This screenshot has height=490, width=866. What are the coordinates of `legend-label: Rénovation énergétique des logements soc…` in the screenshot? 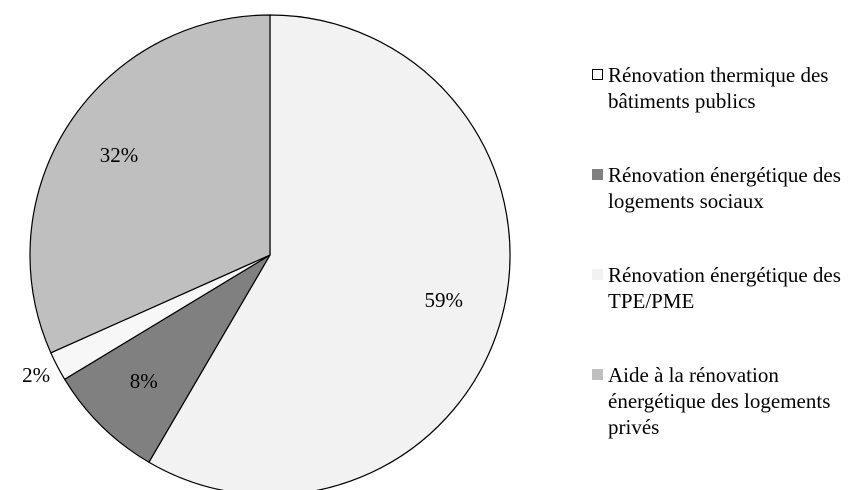 It's located at (724, 188).